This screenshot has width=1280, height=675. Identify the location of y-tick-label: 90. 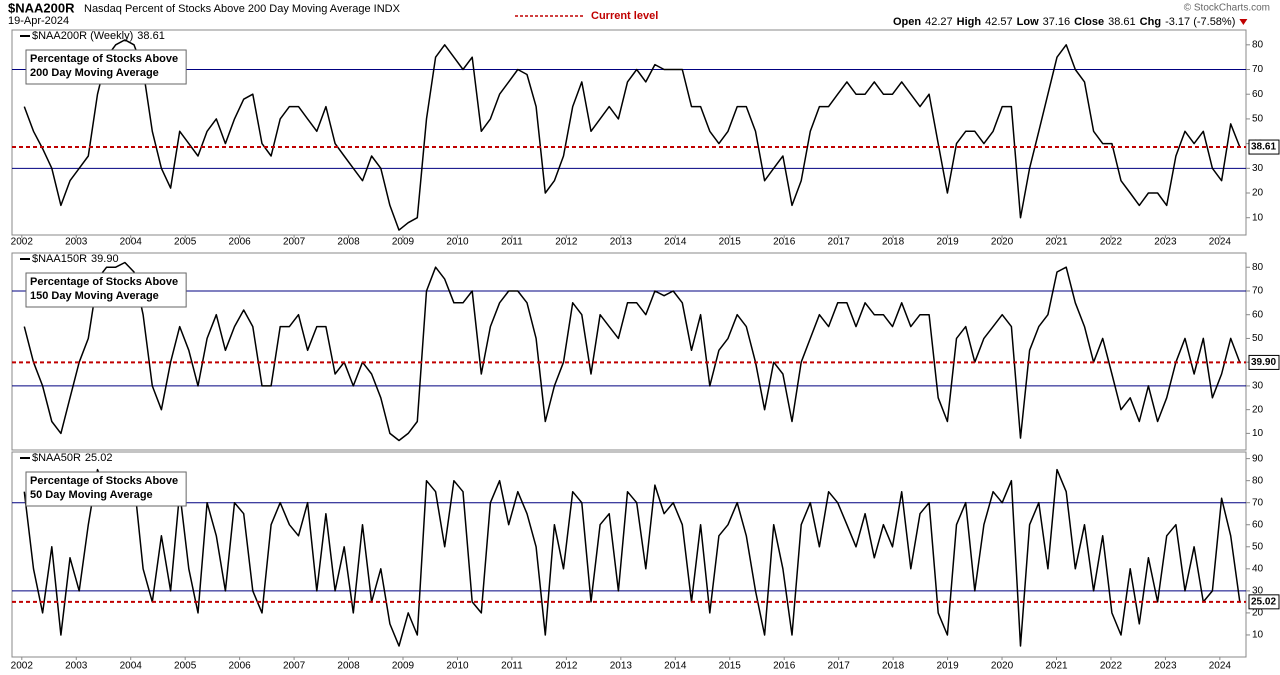
(1258, 458).